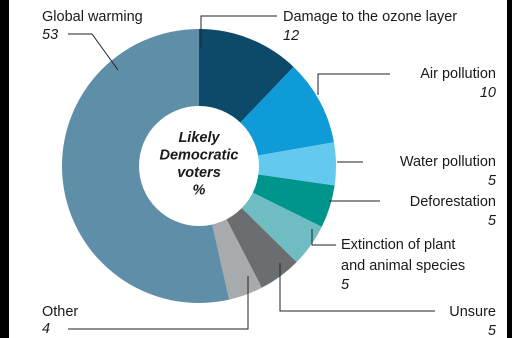 The height and width of the screenshot is (338, 512). What do you see at coordinates (453, 202) in the screenshot?
I see `label-deforestation: Deforestation` at bounding box center [453, 202].